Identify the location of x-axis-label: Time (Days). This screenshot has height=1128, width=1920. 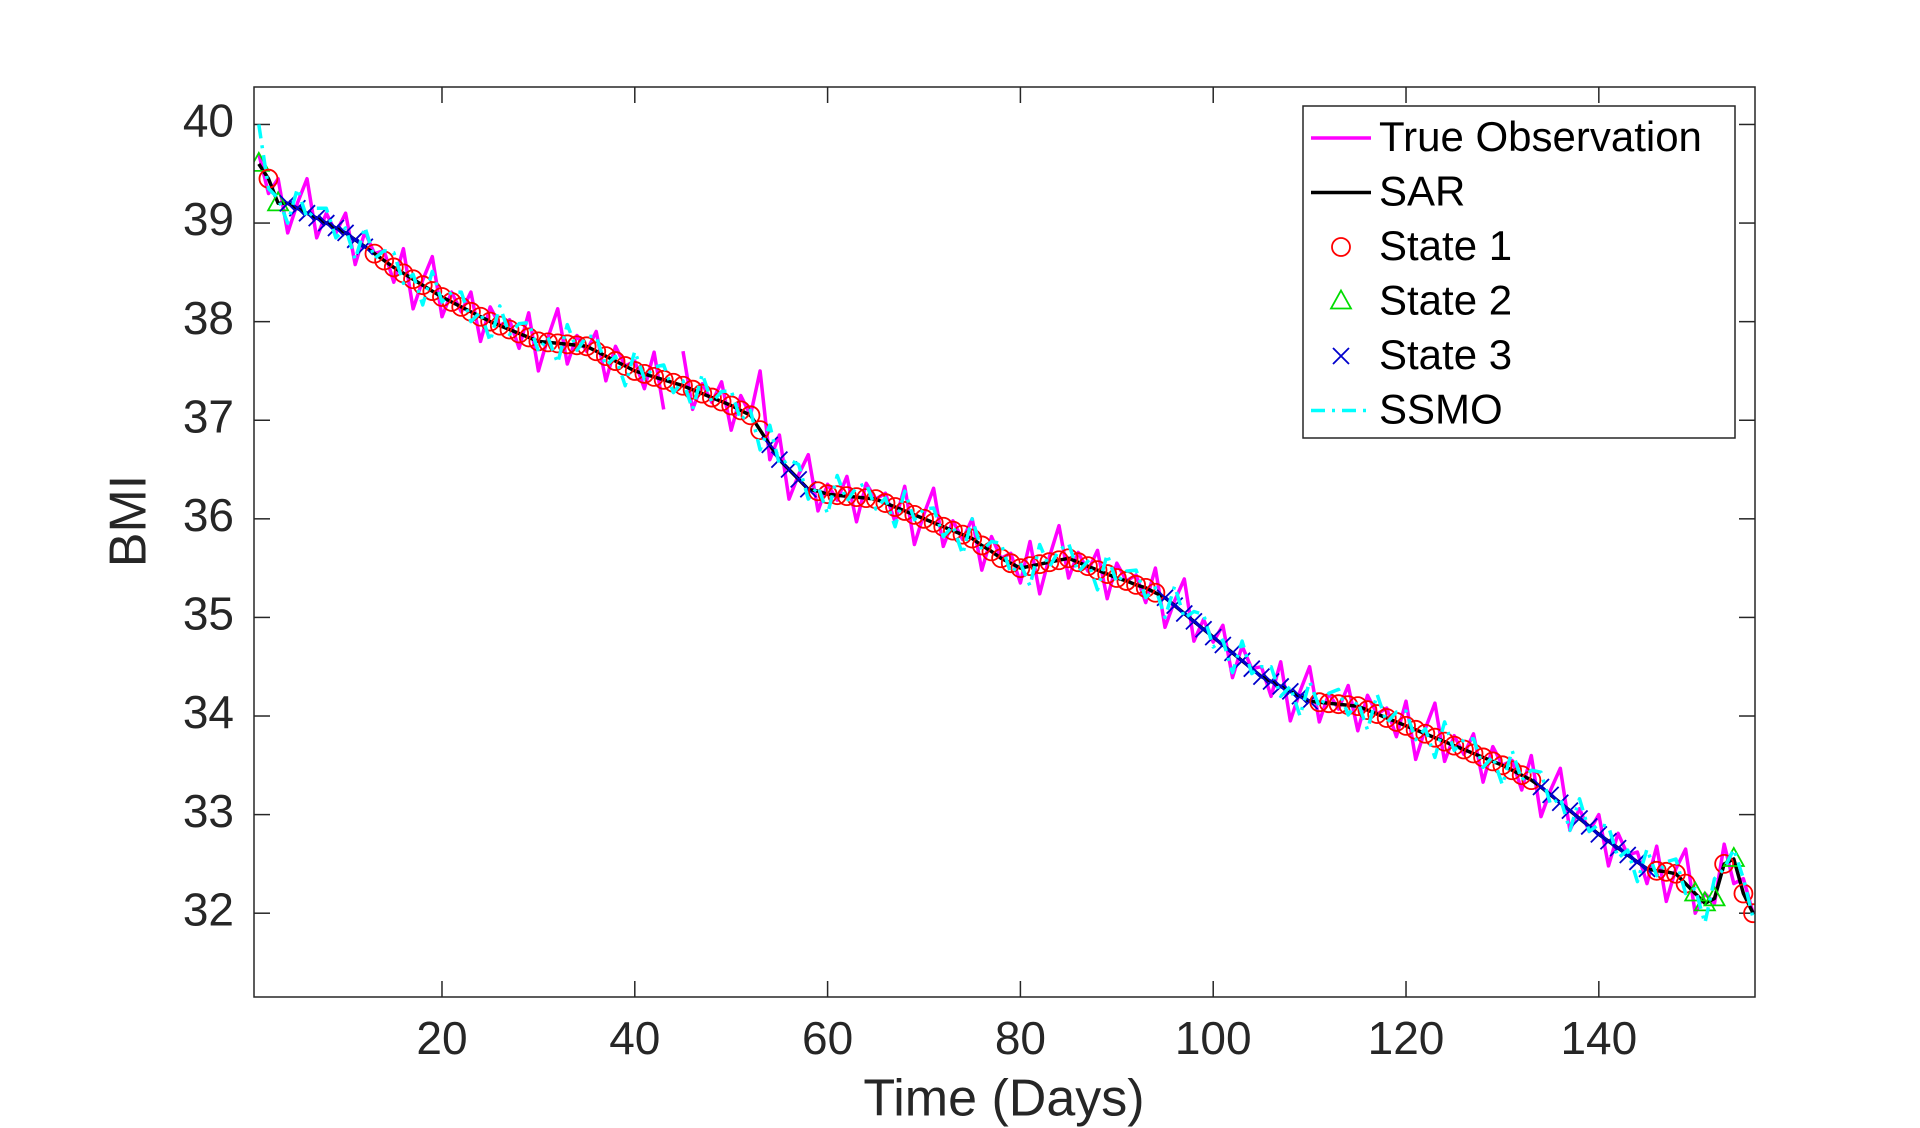
(1003, 1099).